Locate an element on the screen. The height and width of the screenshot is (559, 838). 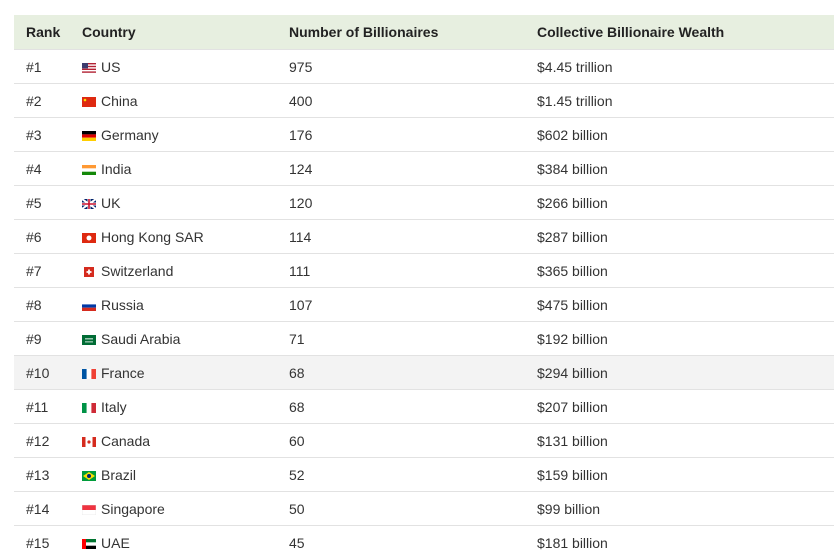
table-cell: $602 billion is located at coordinates (685, 135).